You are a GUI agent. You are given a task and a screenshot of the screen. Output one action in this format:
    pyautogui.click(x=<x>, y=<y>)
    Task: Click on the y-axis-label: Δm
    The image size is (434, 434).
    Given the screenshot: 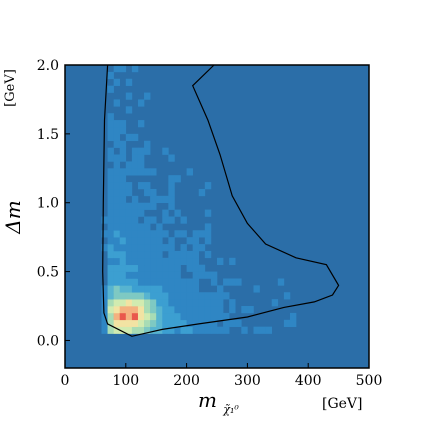 What is the action you would take?
    pyautogui.click(x=13, y=217)
    